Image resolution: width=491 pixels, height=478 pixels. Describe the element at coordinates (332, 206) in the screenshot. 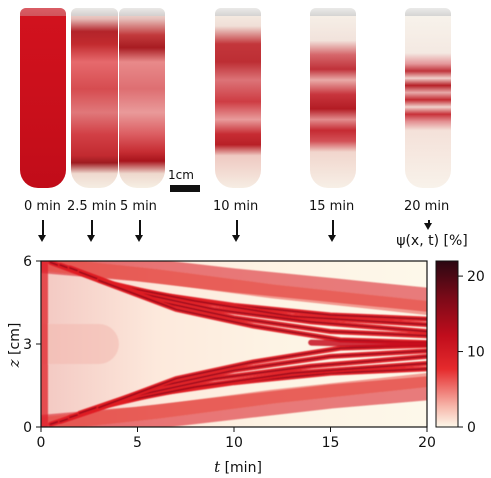

I see `time-label-15min: 15 min` at that location.